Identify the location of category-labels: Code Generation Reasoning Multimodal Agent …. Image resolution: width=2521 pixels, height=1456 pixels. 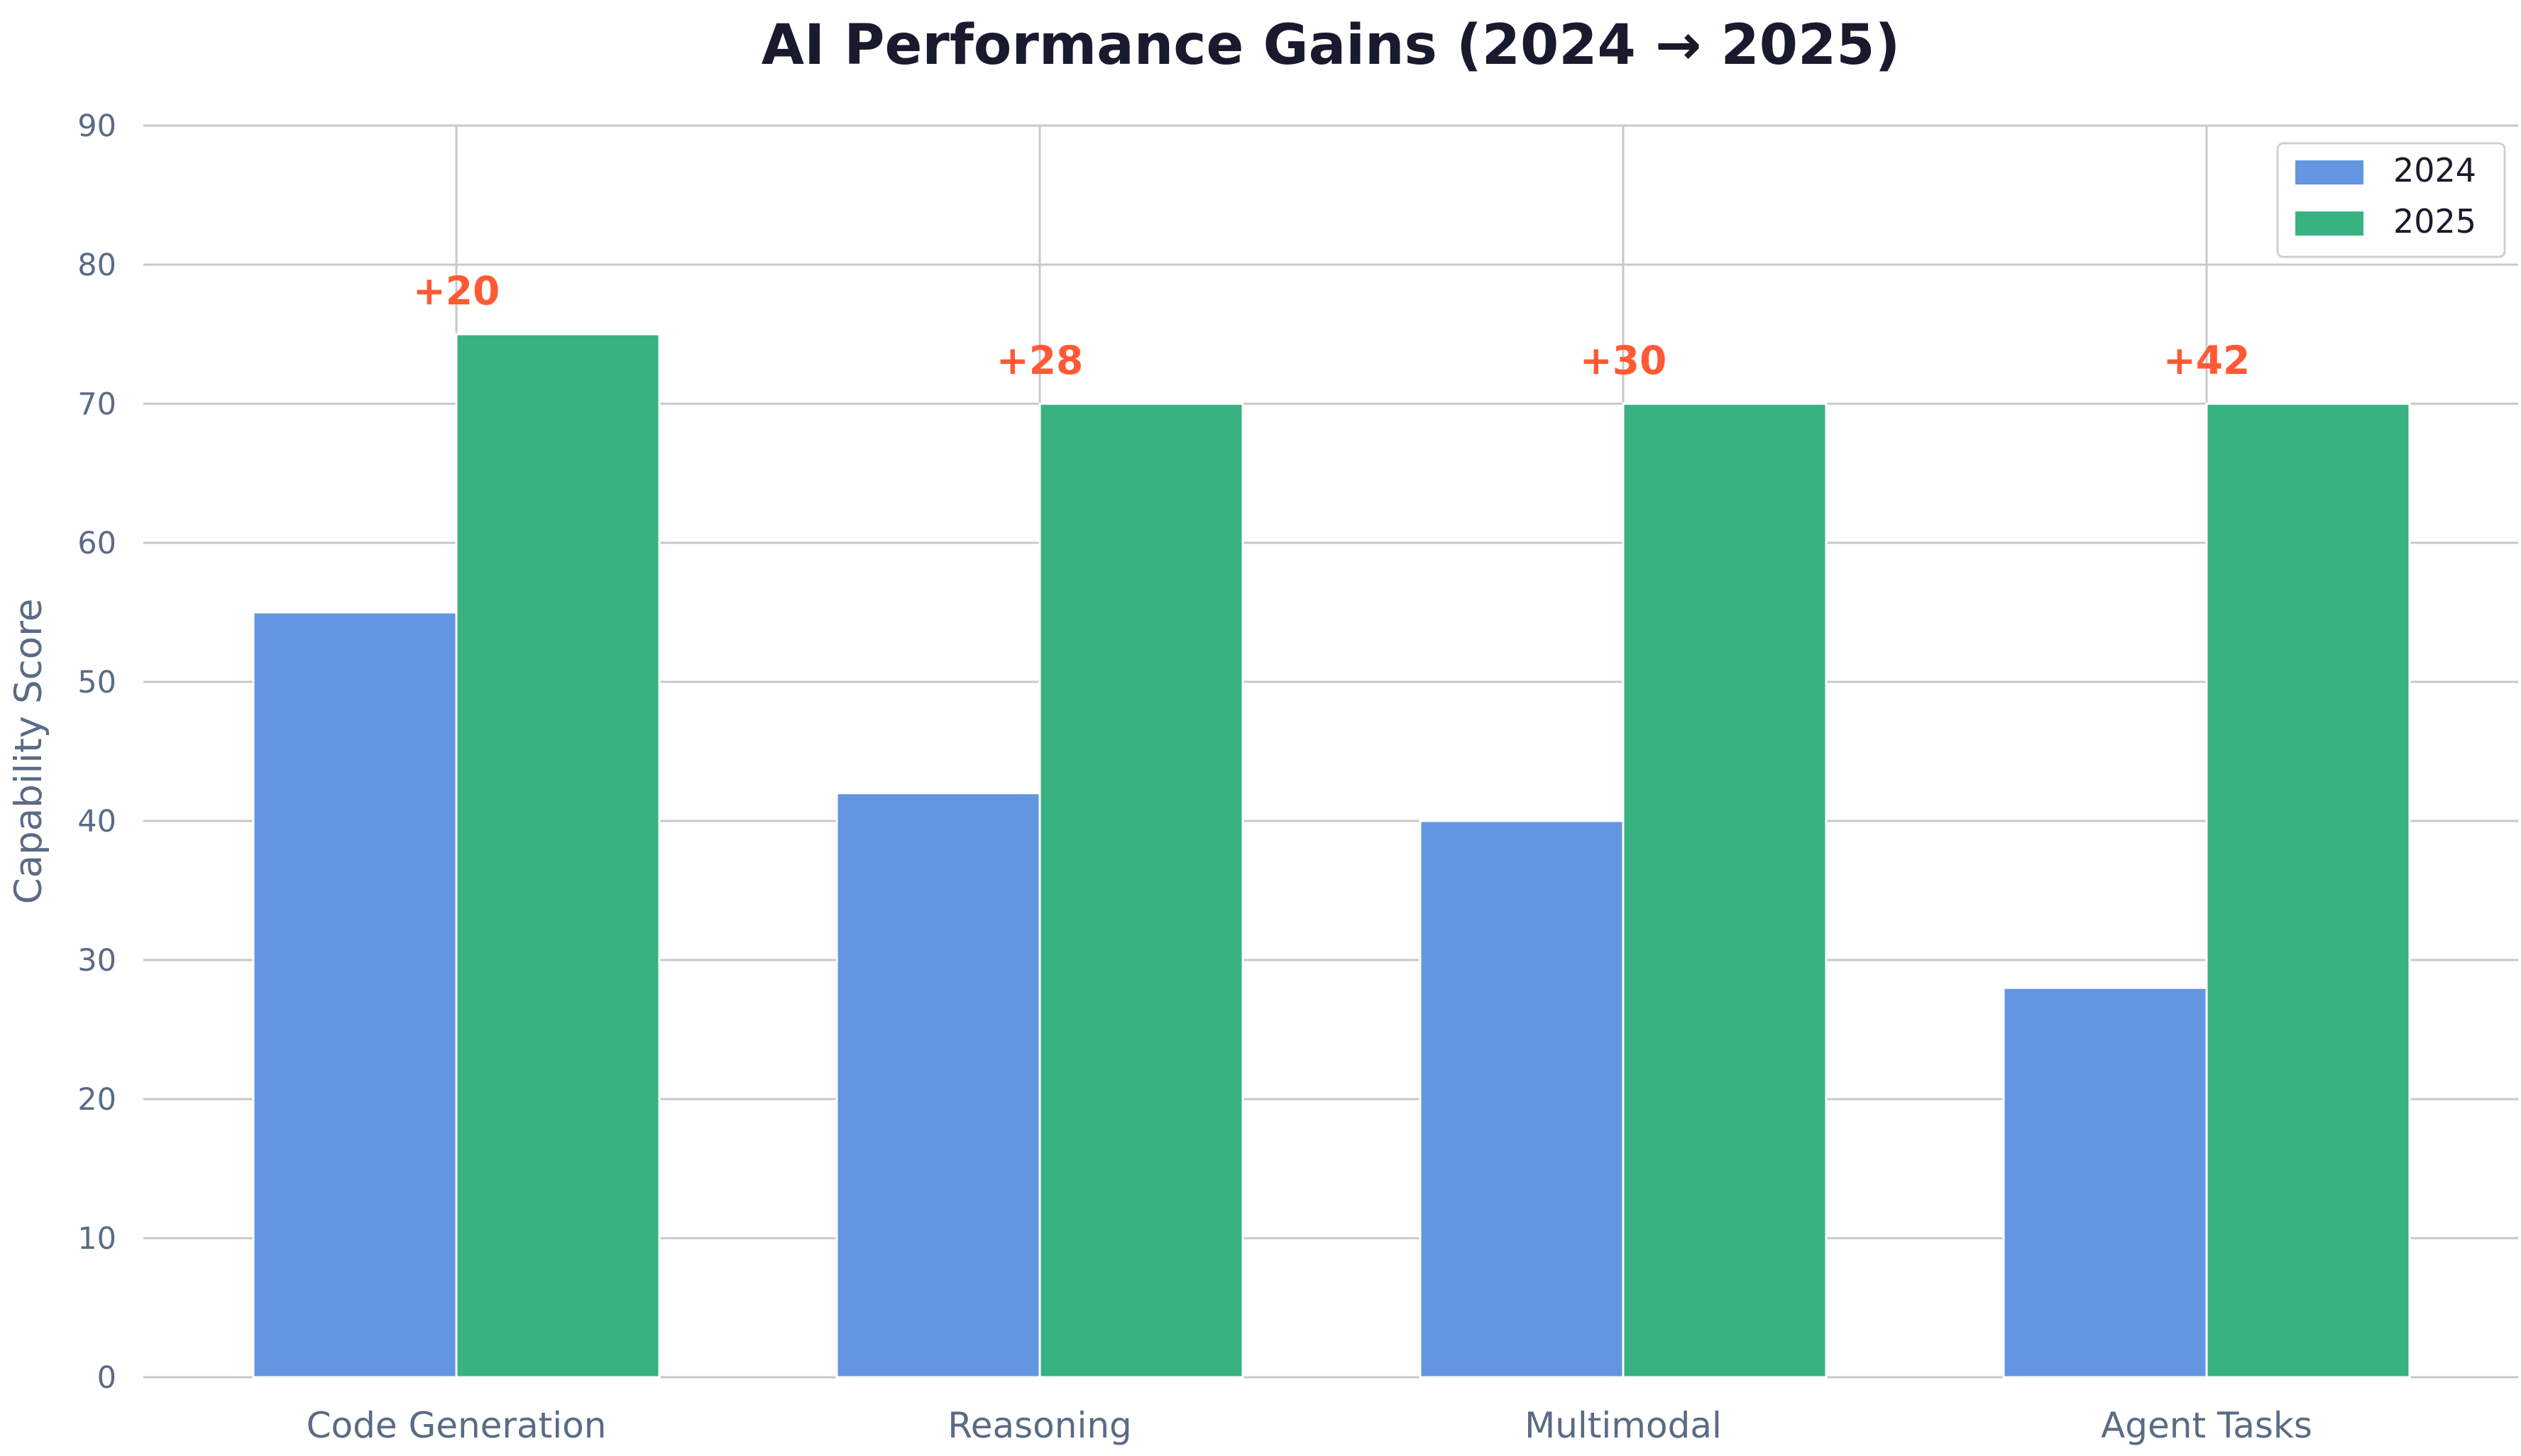
(1309, 1425).